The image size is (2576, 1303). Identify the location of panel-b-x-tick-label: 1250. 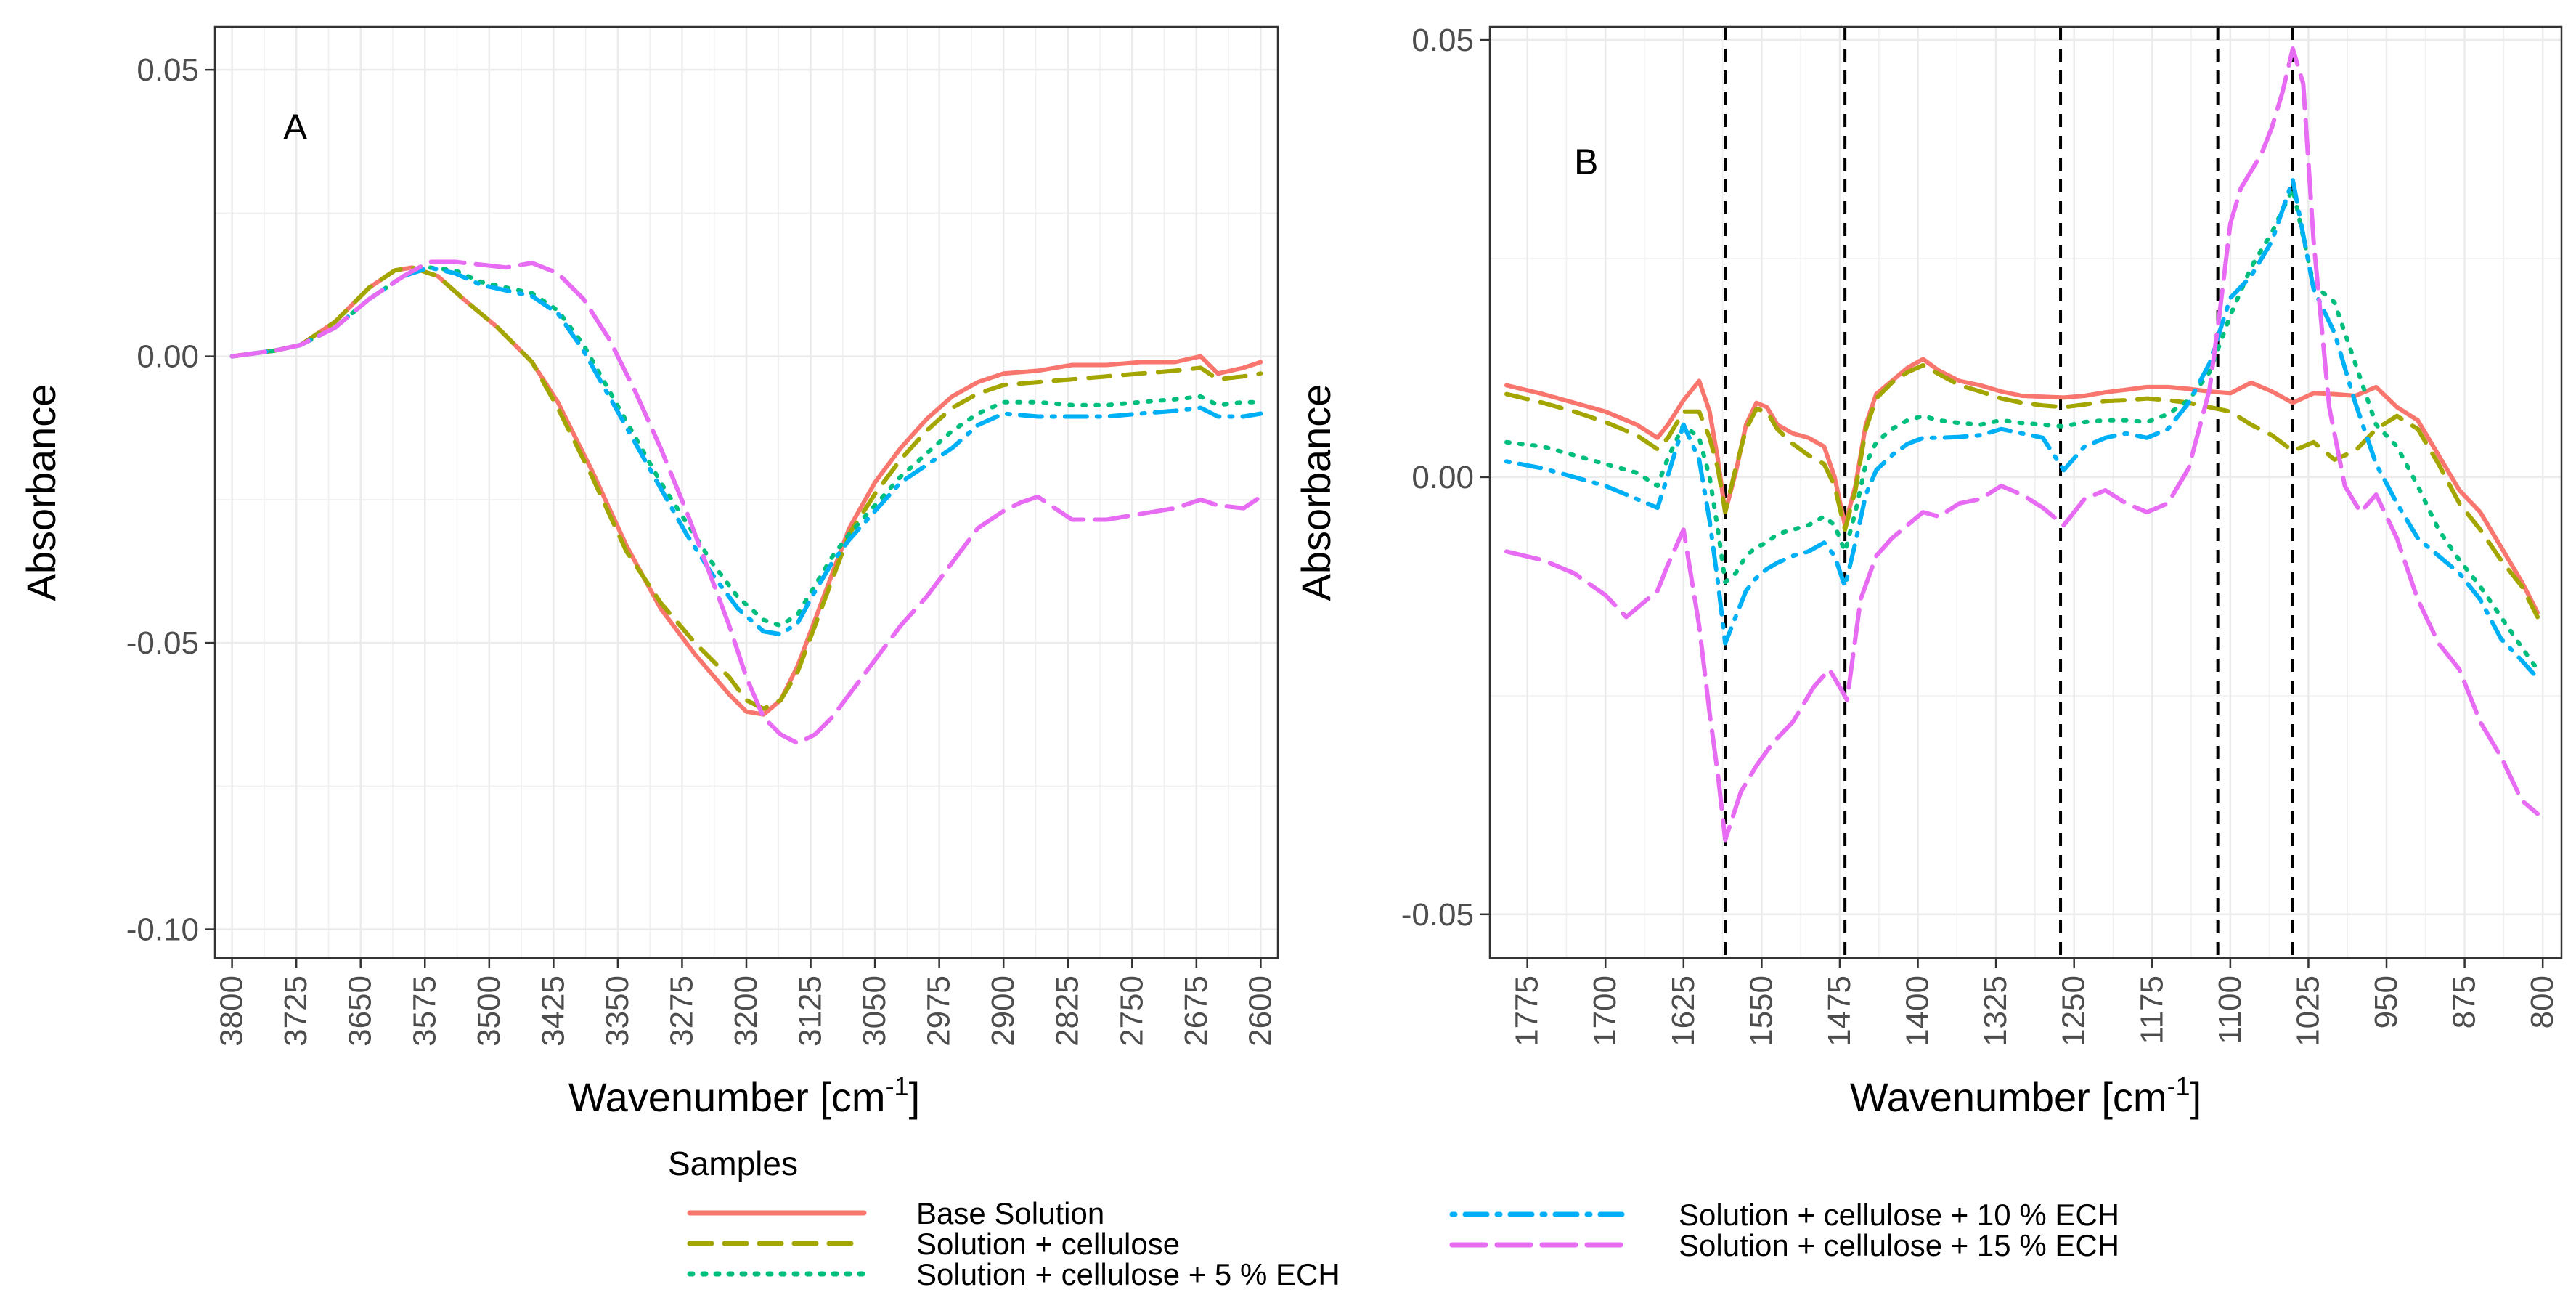
(2074, 1011).